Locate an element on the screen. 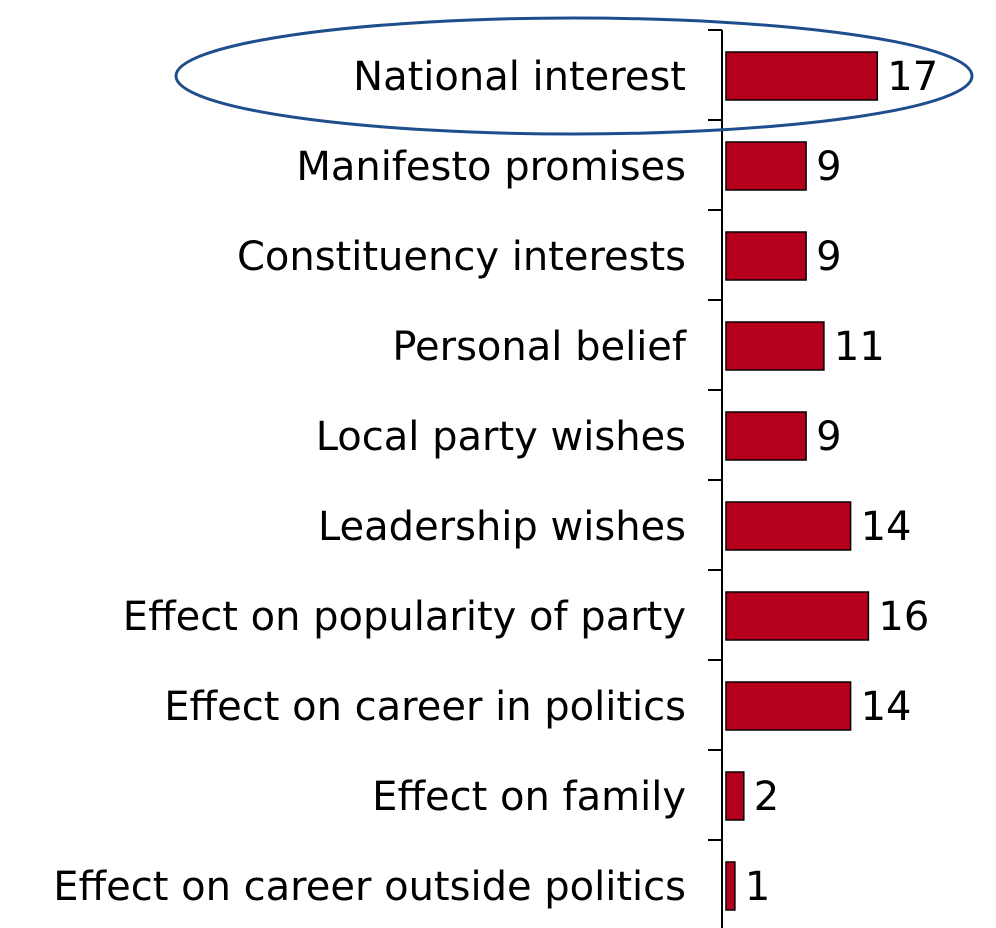 The image size is (996, 928). value-label: 2 is located at coordinates (766, 797).